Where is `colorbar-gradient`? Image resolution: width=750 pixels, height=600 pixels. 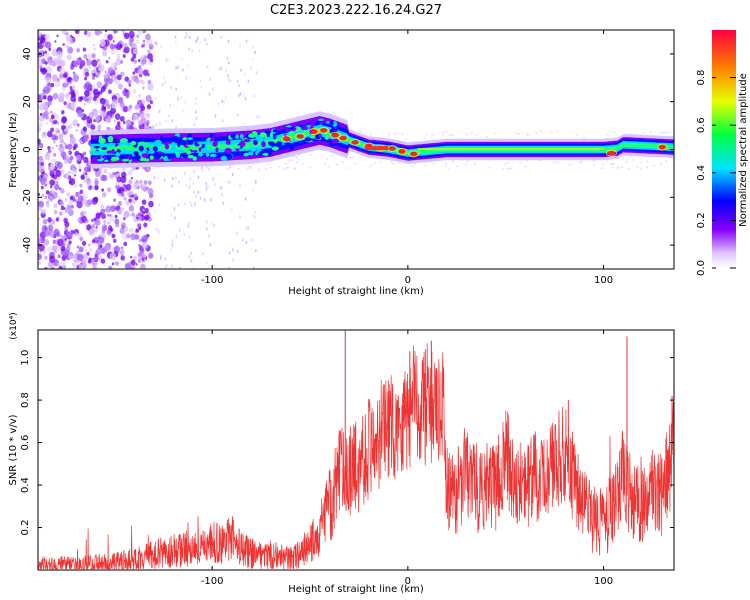
colorbar-gradient is located at coordinates (724, 149).